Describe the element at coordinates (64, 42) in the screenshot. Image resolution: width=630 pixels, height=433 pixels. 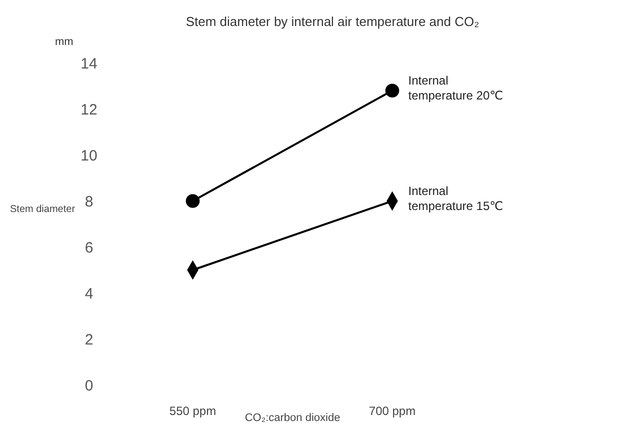
I see `text: mm` at that location.